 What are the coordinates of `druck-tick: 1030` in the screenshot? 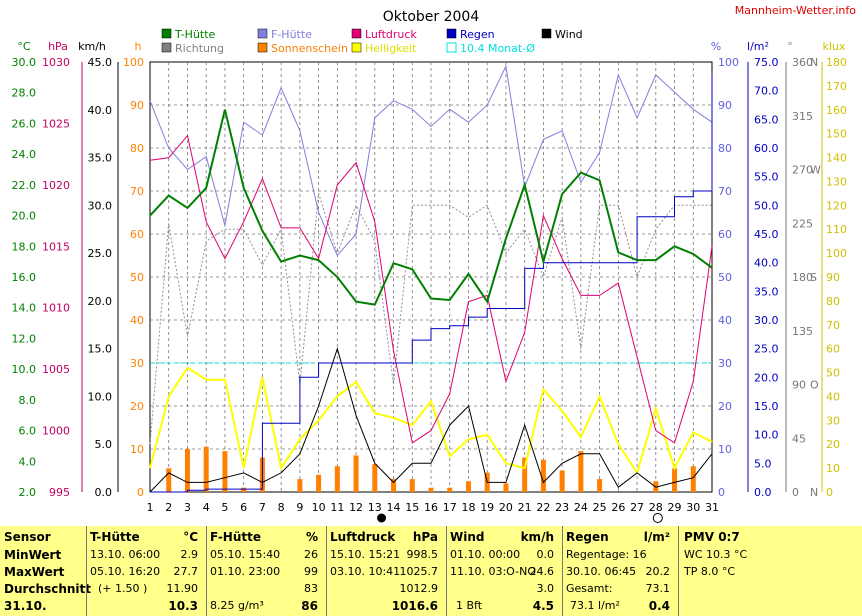 It's located at (56, 62).